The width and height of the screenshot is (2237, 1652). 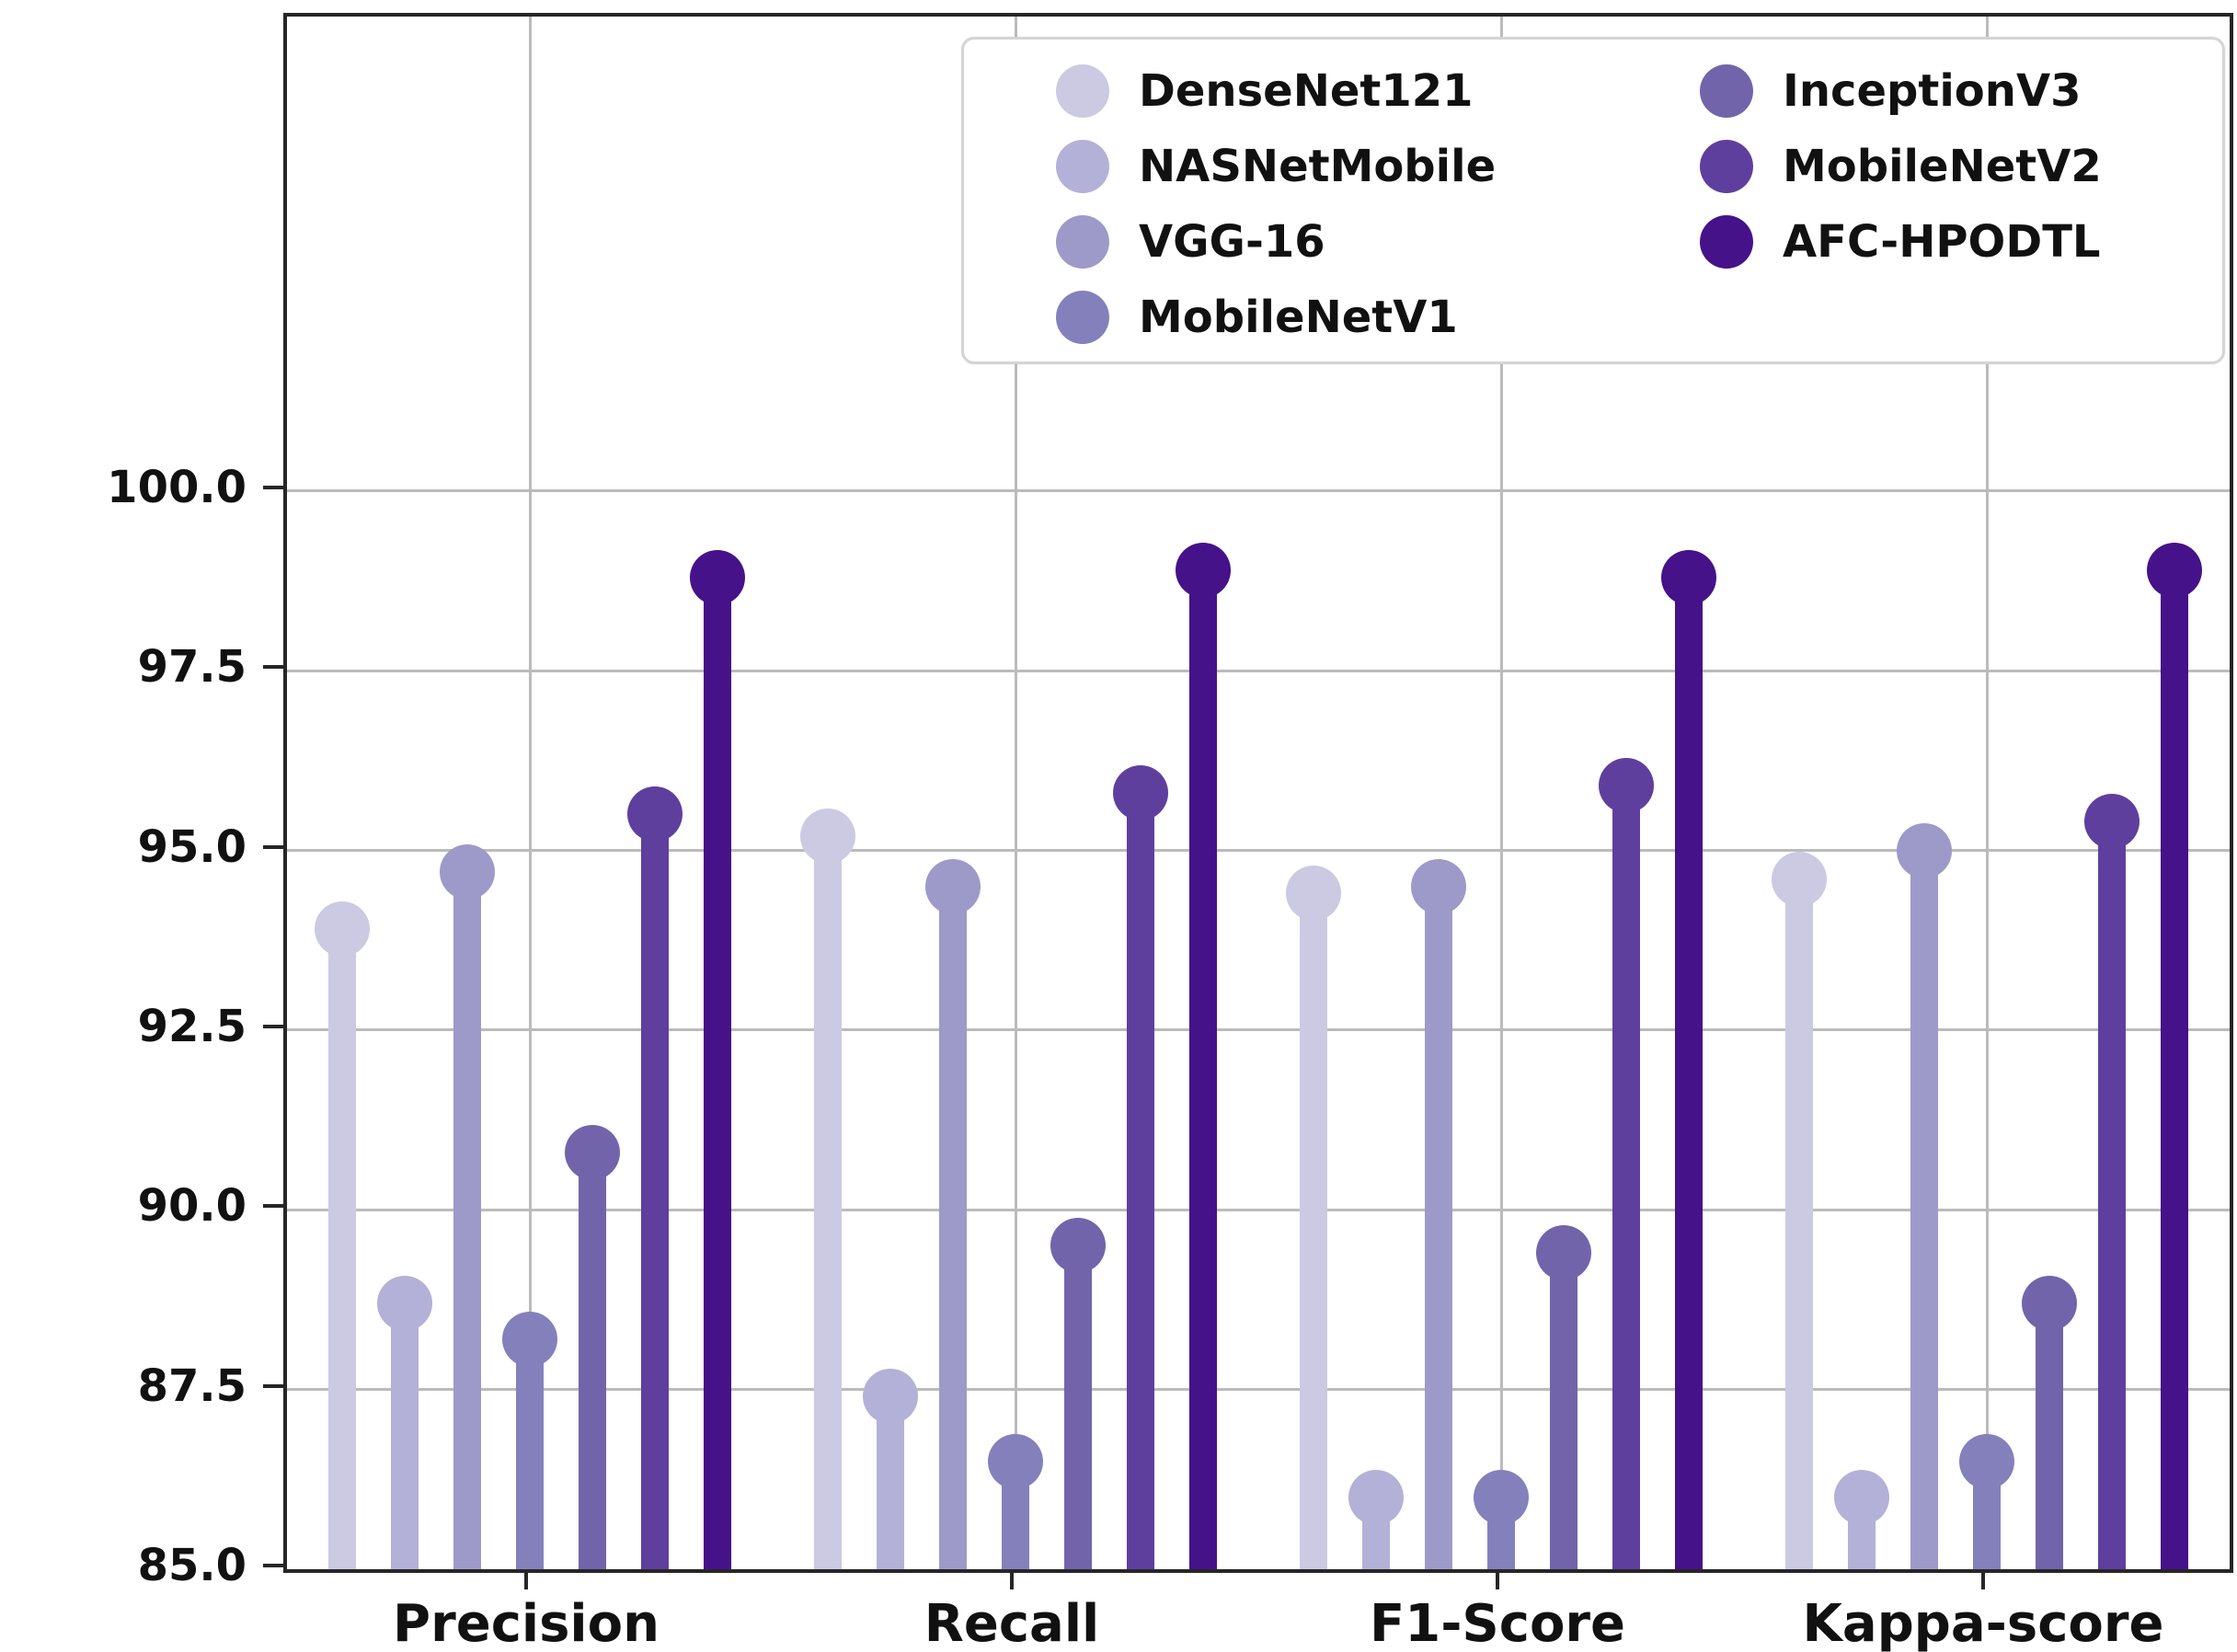 I want to click on y-tick-label: 92.5, so click(x=192, y=1026).